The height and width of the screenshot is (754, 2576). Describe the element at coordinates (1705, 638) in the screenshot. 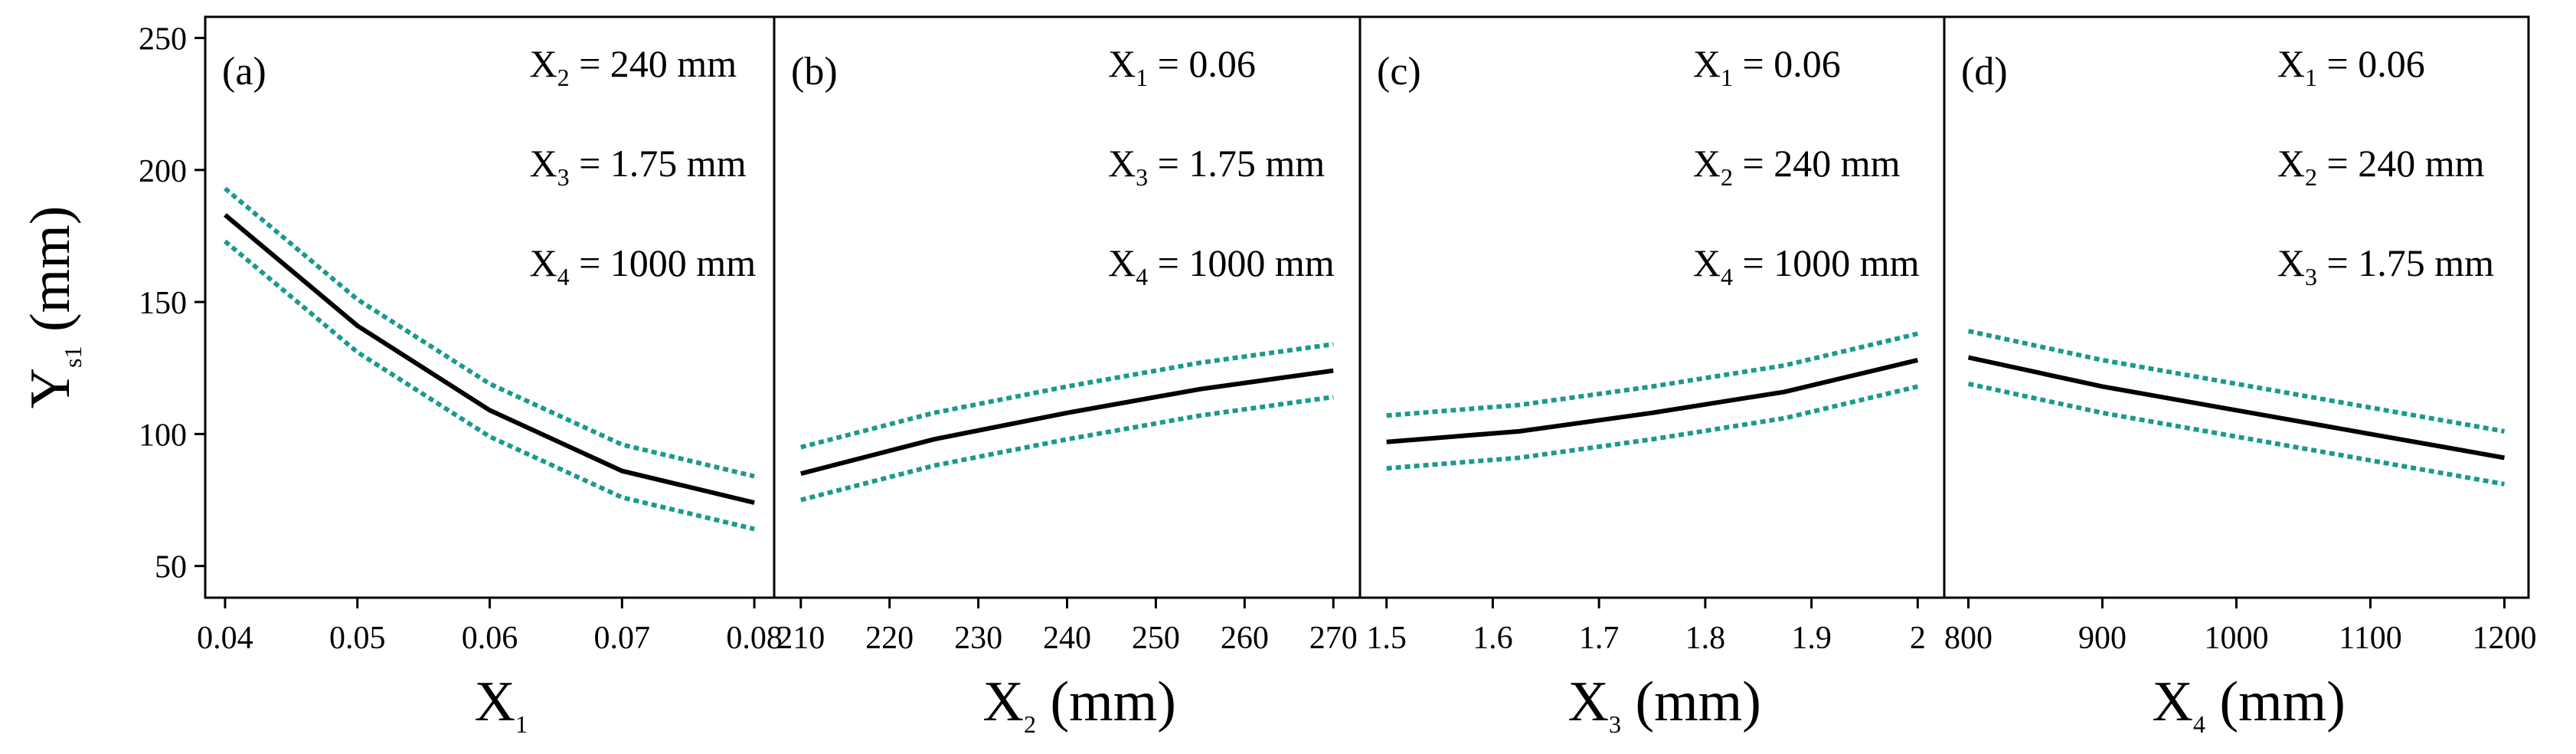

I see `x-tick-label: 1.8` at that location.